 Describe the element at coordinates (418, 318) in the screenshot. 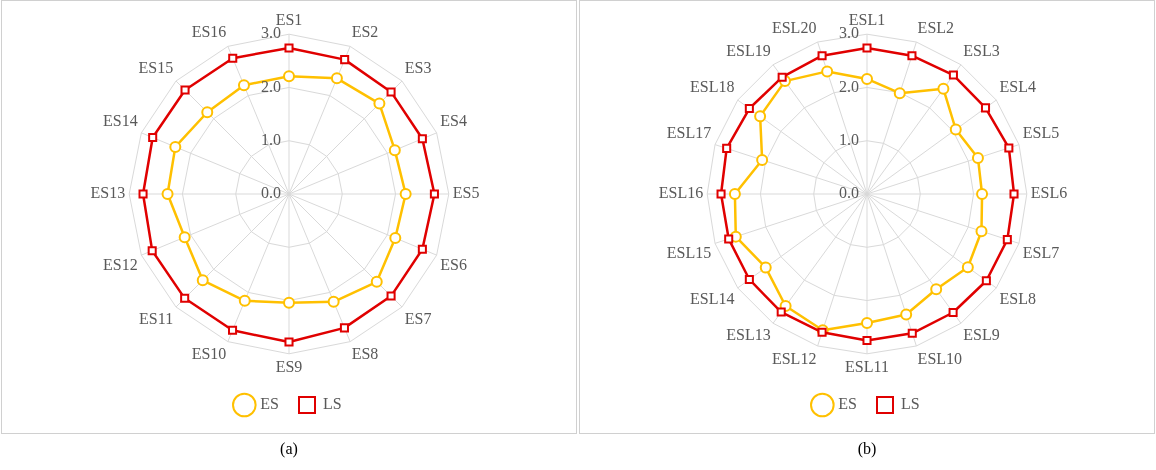

I see `spoke-label: ES7` at that location.